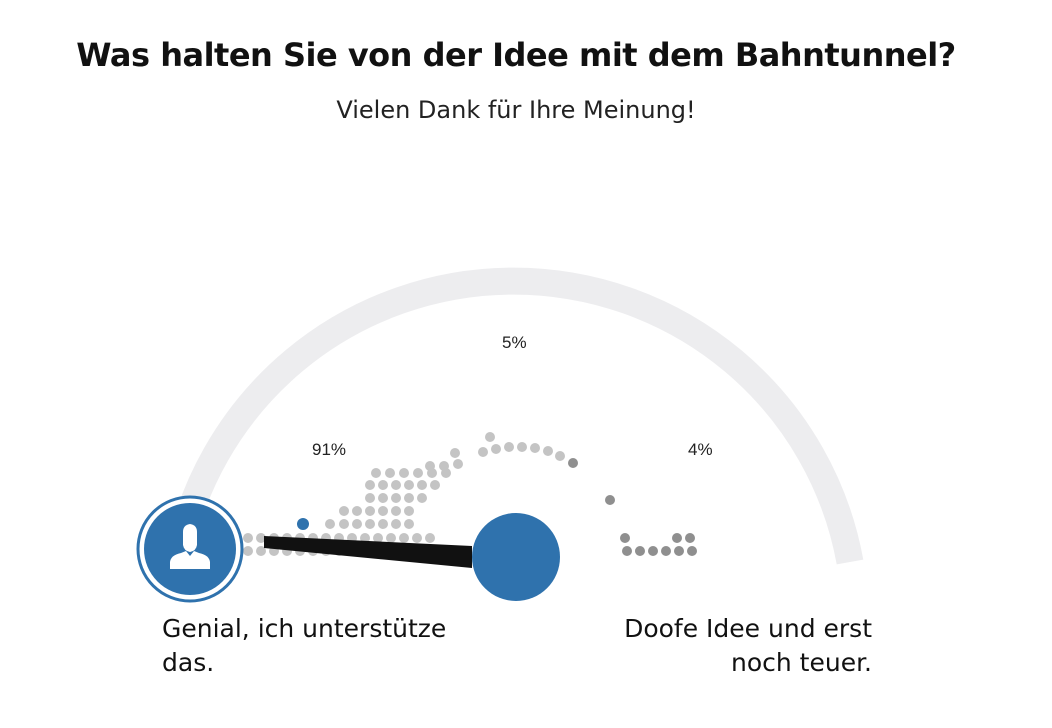 The height and width of the screenshot is (728, 1052). Describe the element at coordinates (304, 645) in the screenshot. I see `scale-left-label: Genial, ich unterstütze das.` at that location.